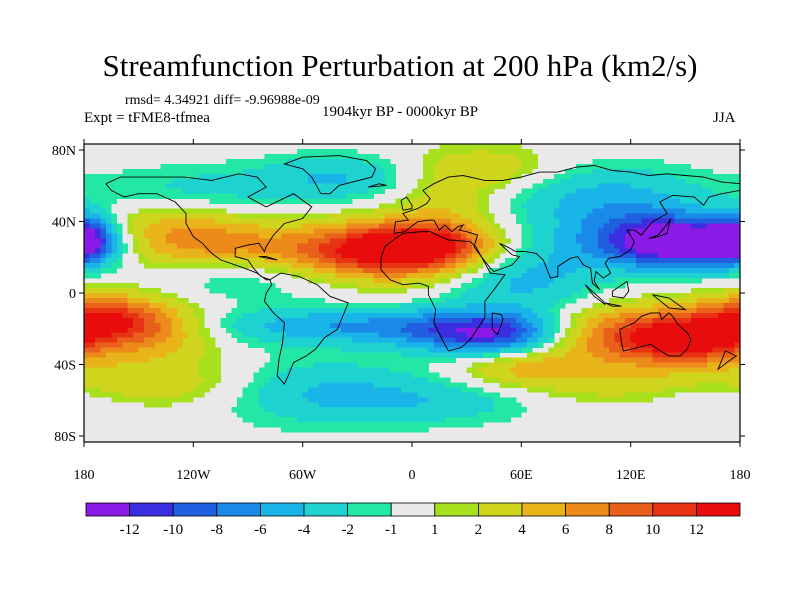 The image size is (800, 600). I want to click on experiment-label: Expt = tFME8-tfmea, so click(147, 118).